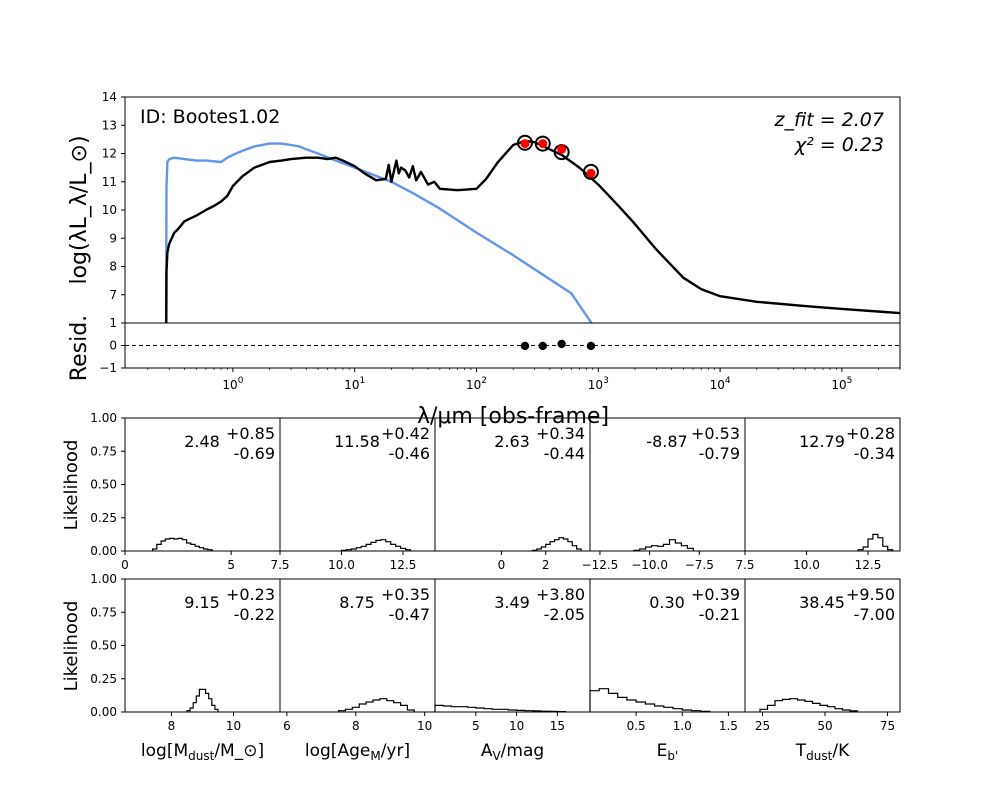 The height and width of the screenshot is (800, 1000). Describe the element at coordinates (512, 602) in the screenshot. I see `posterior-median: 3.49` at that location.